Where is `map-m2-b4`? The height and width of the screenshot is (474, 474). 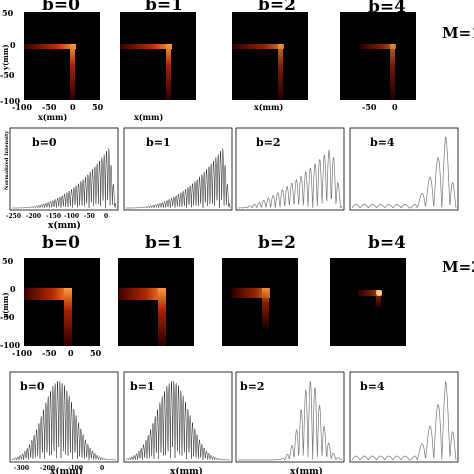
map-m2-b4 is located at coordinates (368, 302).